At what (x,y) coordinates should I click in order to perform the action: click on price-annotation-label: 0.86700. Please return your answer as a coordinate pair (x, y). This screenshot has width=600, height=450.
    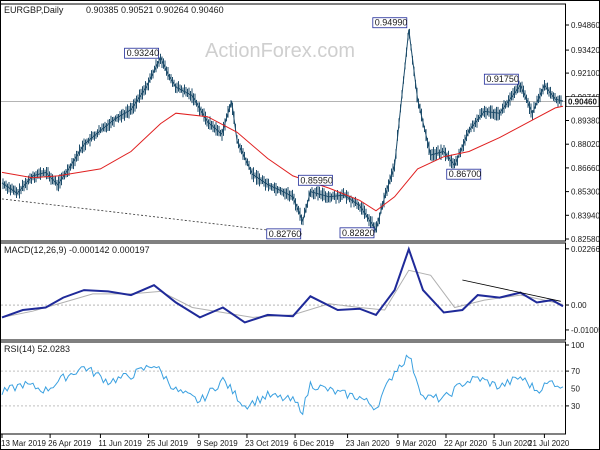
    Looking at the image, I should click on (465, 174).